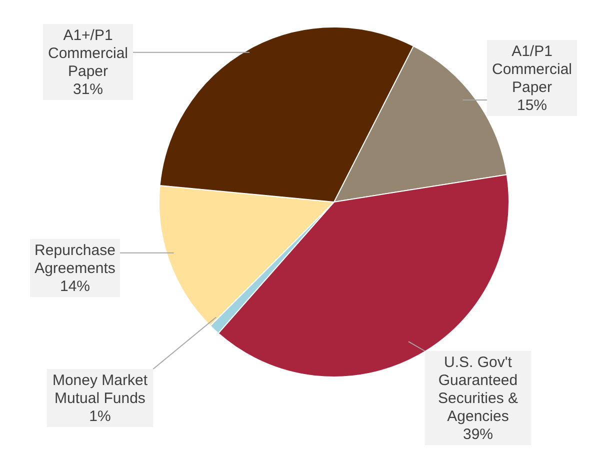 Image resolution: width=603 pixels, height=461 pixels. Describe the element at coordinates (478, 389) in the screenshot. I see `slice-label: U.S. Gov't Guaranteed Securities & Agencies` at that location.